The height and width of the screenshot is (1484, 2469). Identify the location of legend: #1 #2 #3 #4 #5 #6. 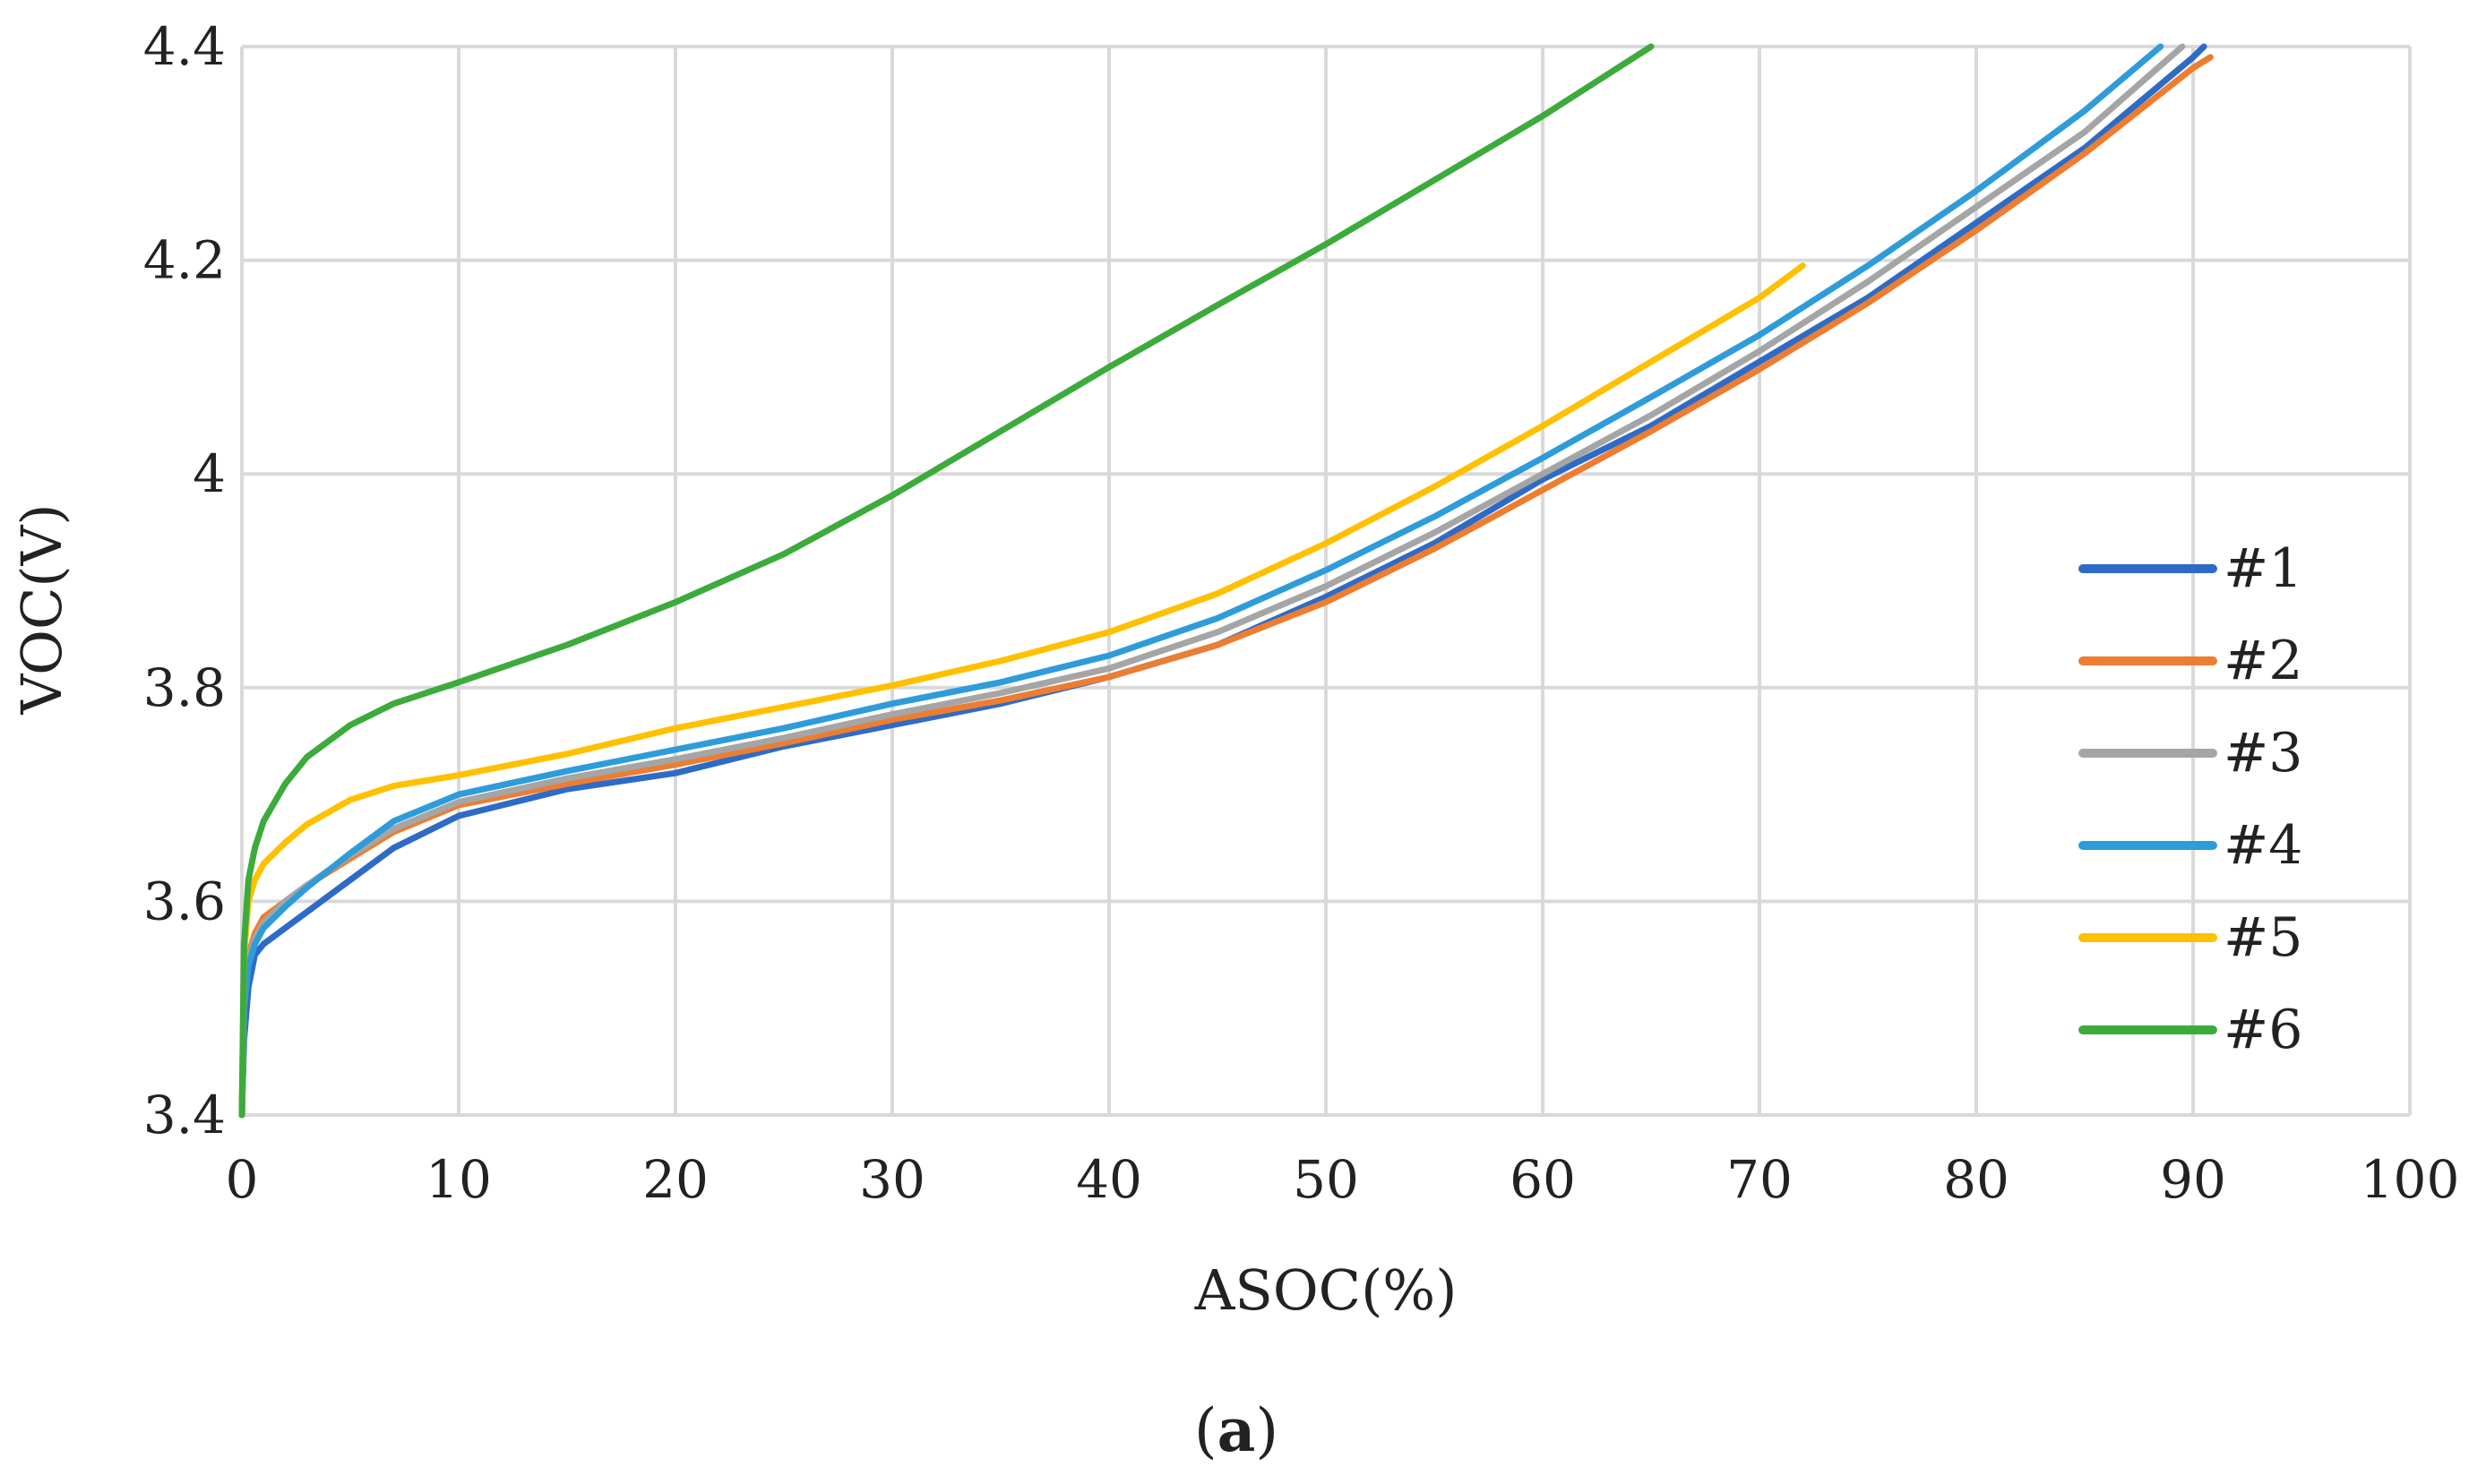
(2190, 799).